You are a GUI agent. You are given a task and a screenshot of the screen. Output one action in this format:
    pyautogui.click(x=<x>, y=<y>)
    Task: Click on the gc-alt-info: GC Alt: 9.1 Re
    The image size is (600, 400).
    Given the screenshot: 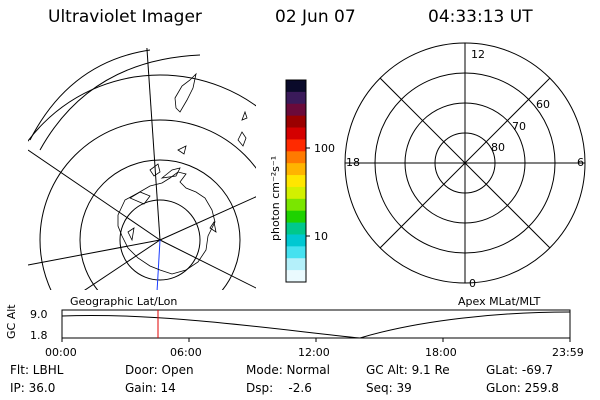 What is the action you would take?
    pyautogui.click(x=408, y=370)
    